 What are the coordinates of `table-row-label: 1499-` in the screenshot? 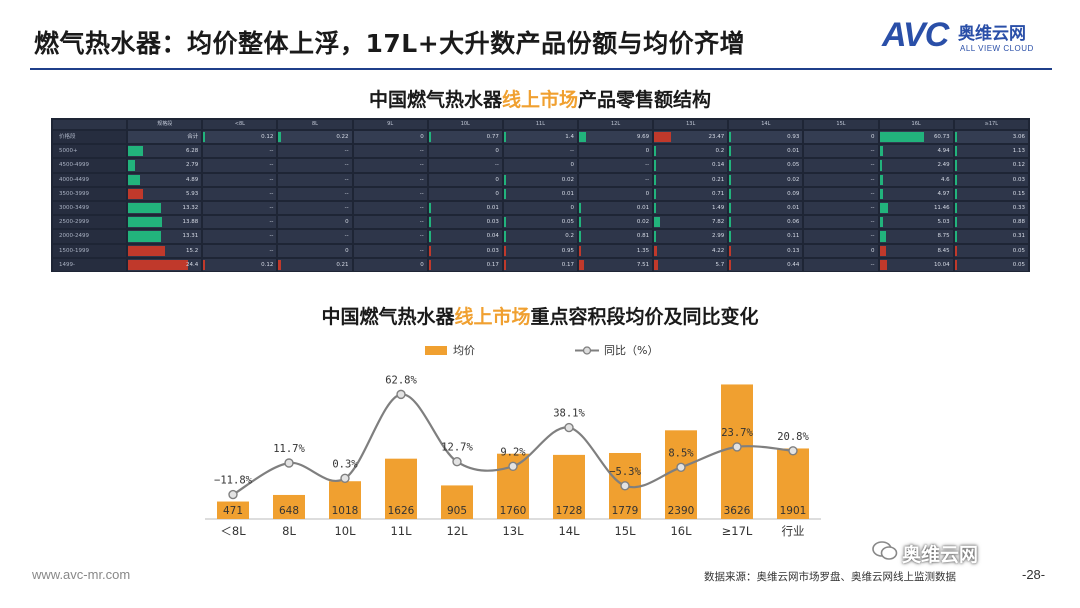 It's located at (90, 264).